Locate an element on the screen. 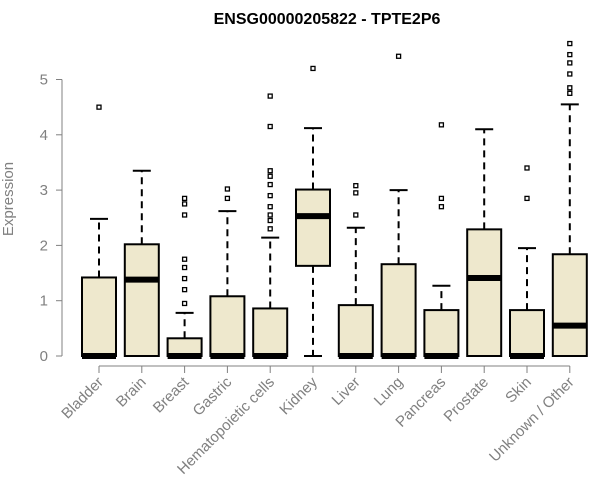  x-tick-label: Kidney is located at coordinates (298, 395).